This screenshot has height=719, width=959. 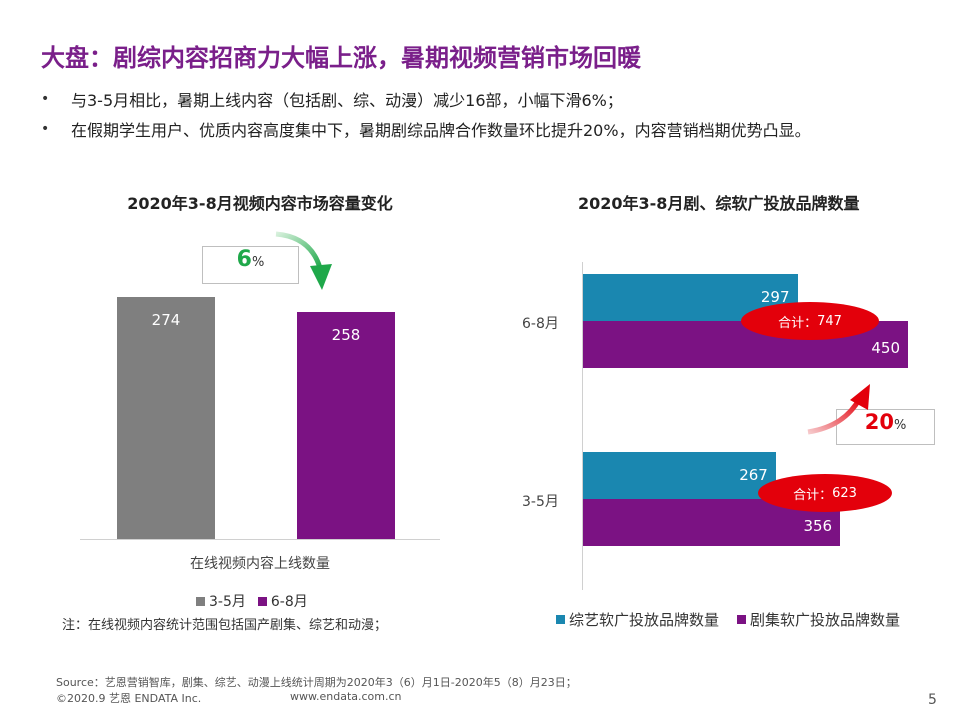 I want to click on hbar-value-variety-3-5: 267, so click(x=753, y=475).